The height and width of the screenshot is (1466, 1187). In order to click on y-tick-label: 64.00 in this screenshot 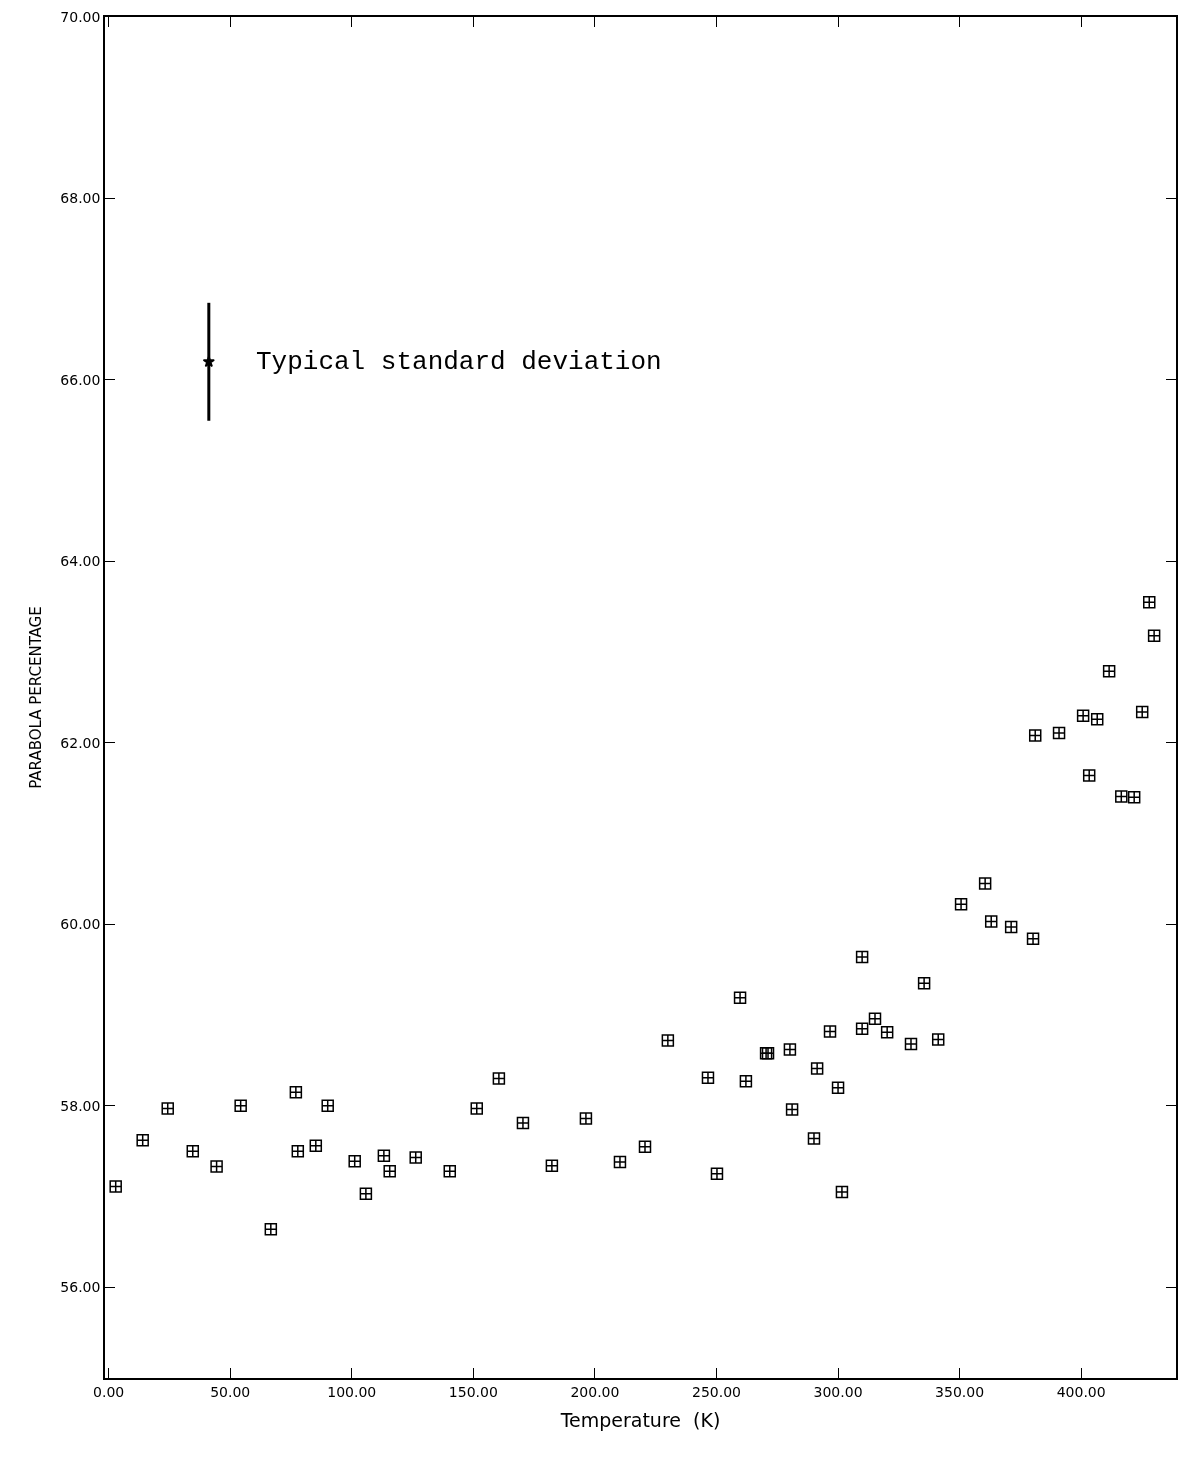, I will do `click(80, 561)`.